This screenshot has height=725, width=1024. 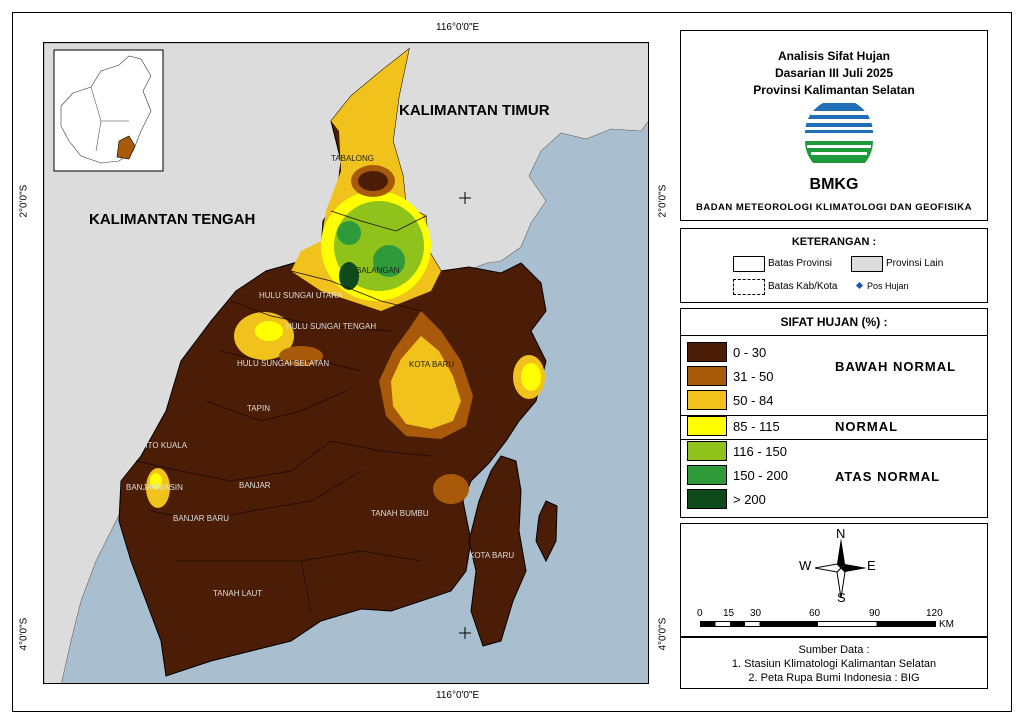 I want to click on zone-0-30-tabalong, so click(x=373, y=181).